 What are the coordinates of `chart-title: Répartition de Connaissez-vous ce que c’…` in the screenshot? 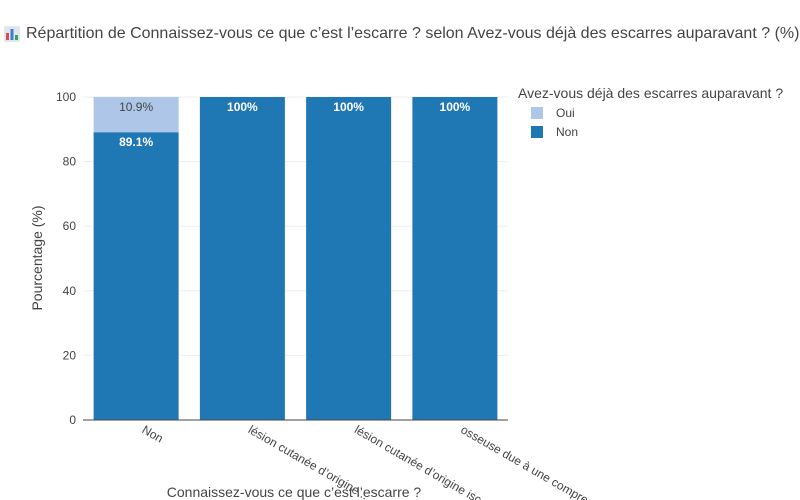 It's located at (401, 34).